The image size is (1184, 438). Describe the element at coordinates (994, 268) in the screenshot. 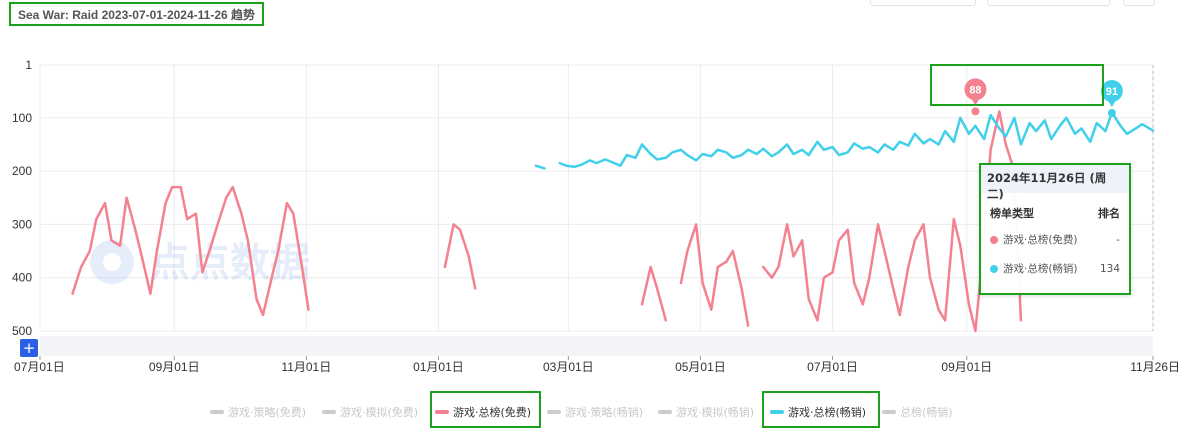

I see `tooltip-dot-grossing` at that location.